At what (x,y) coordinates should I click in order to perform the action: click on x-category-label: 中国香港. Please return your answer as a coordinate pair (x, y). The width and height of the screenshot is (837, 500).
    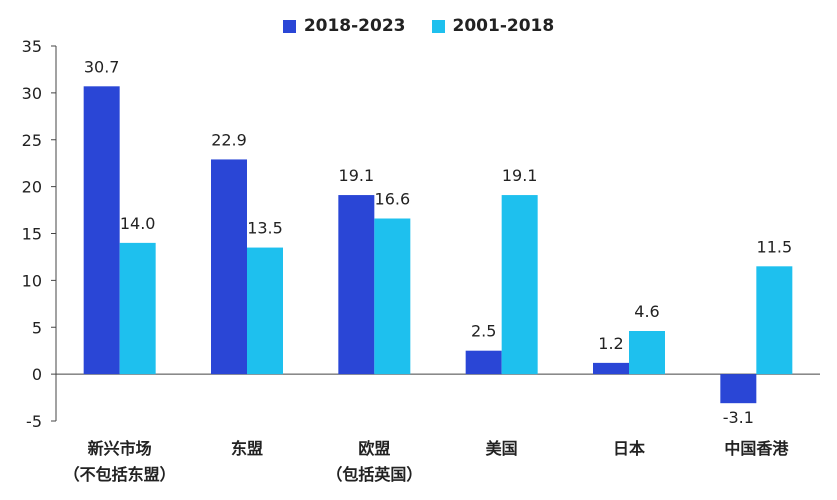
    Looking at the image, I should click on (756, 448).